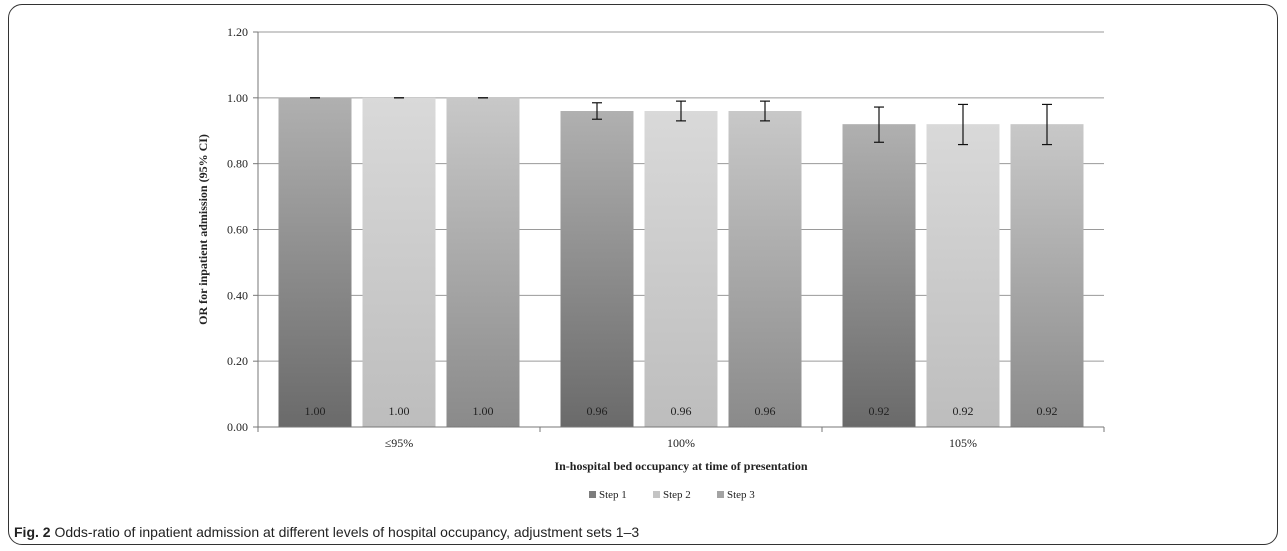 The image size is (1287, 551). I want to click on y-tick-label: 0.40, so click(237, 295).